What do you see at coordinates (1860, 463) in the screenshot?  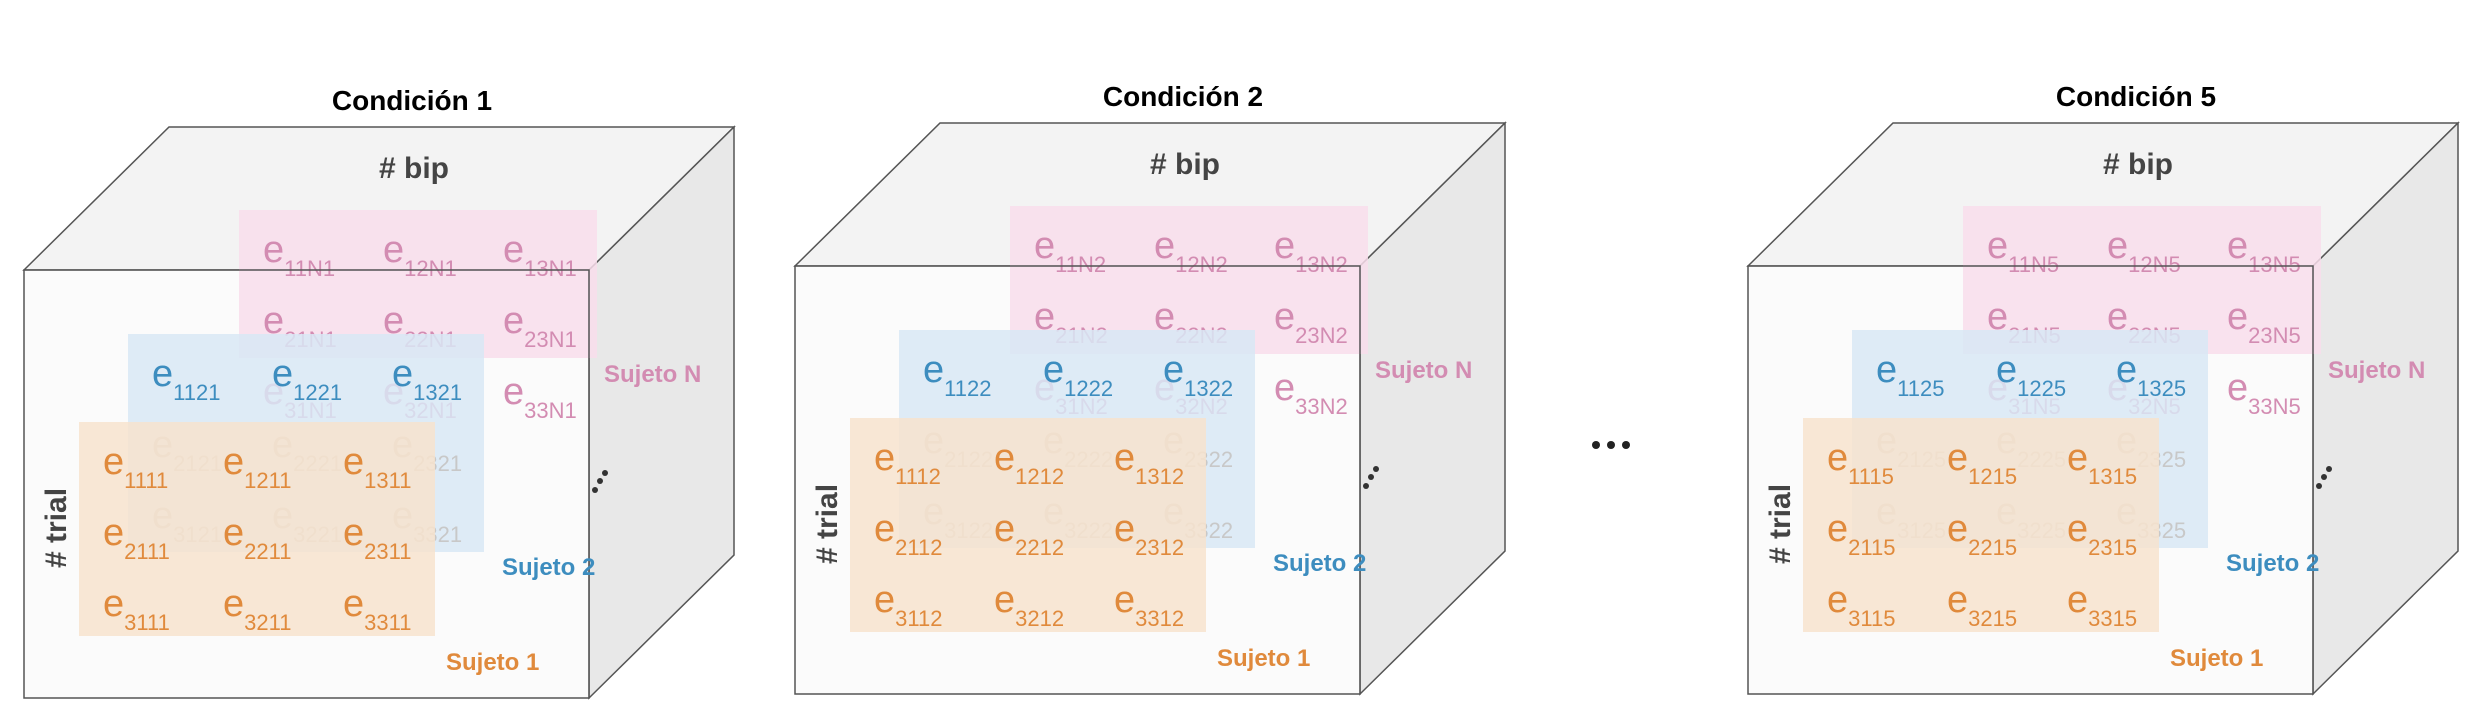 I see `matrix-element: e1115` at bounding box center [1860, 463].